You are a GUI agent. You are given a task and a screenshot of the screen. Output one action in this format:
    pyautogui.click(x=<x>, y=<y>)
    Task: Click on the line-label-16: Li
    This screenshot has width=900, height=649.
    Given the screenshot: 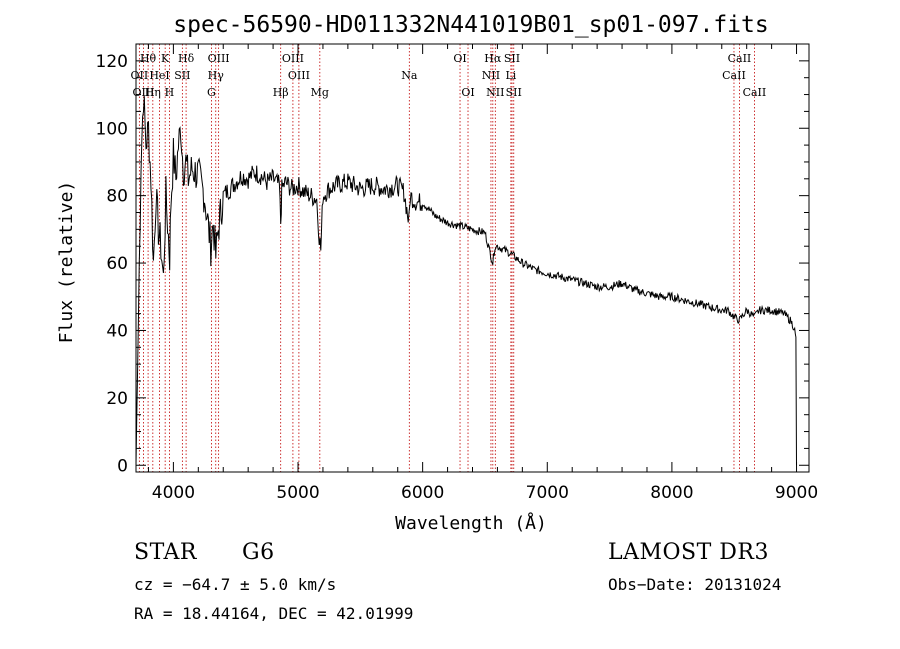 What is the action you would take?
    pyautogui.click(x=510, y=75)
    